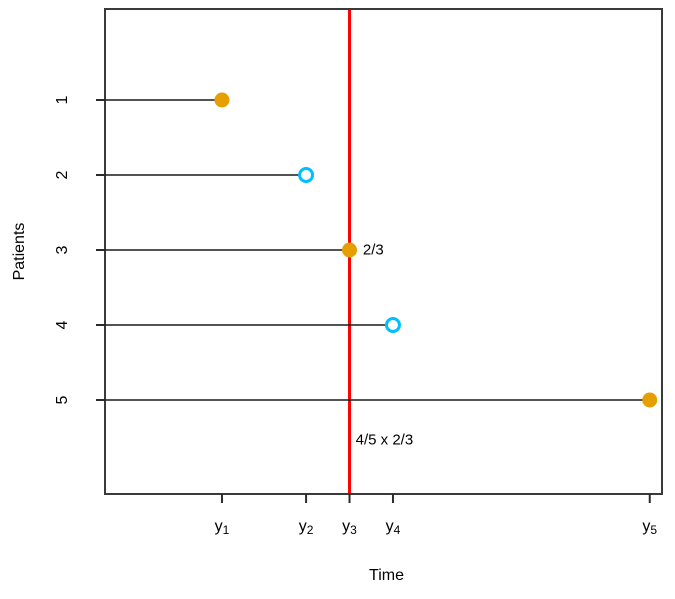 The image size is (675, 599). Describe the element at coordinates (386, 575) in the screenshot. I see `x-axis-title: Time` at that location.